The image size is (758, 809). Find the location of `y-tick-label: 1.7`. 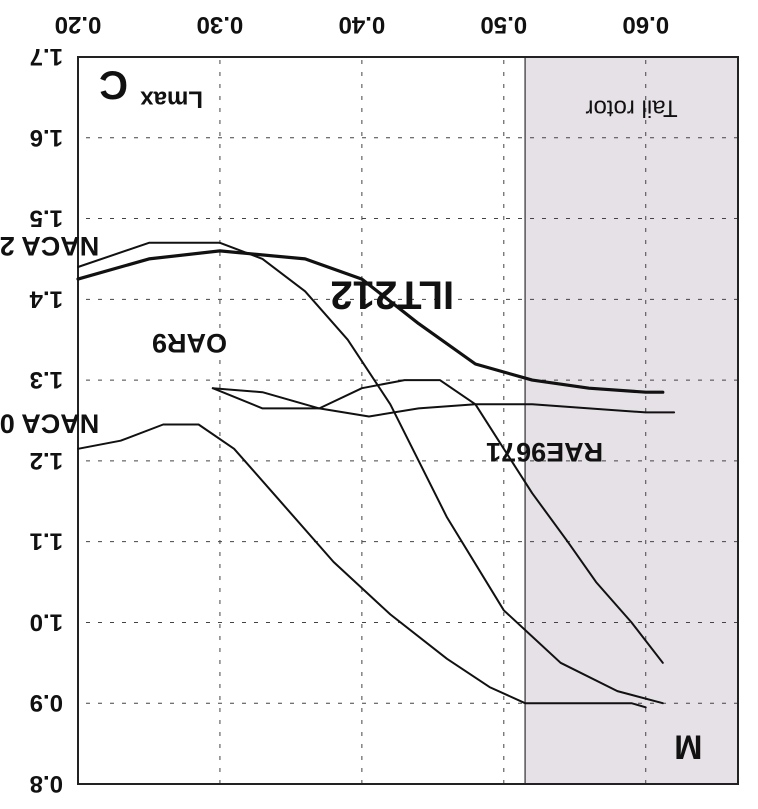

y-tick-label: 1.7 is located at coordinates (46, 56).